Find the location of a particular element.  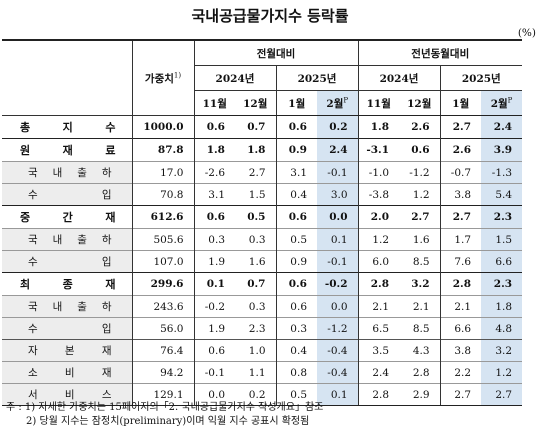

table-row: 소 비 재 94.2 -0.1 1.1 0.8 -0.4 2.4 2.8 2.2 1.2 is located at coordinates (262, 372).